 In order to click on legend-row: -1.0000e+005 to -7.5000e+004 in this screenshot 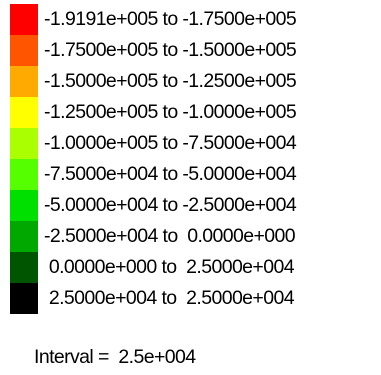, I will do `click(153, 143)`.